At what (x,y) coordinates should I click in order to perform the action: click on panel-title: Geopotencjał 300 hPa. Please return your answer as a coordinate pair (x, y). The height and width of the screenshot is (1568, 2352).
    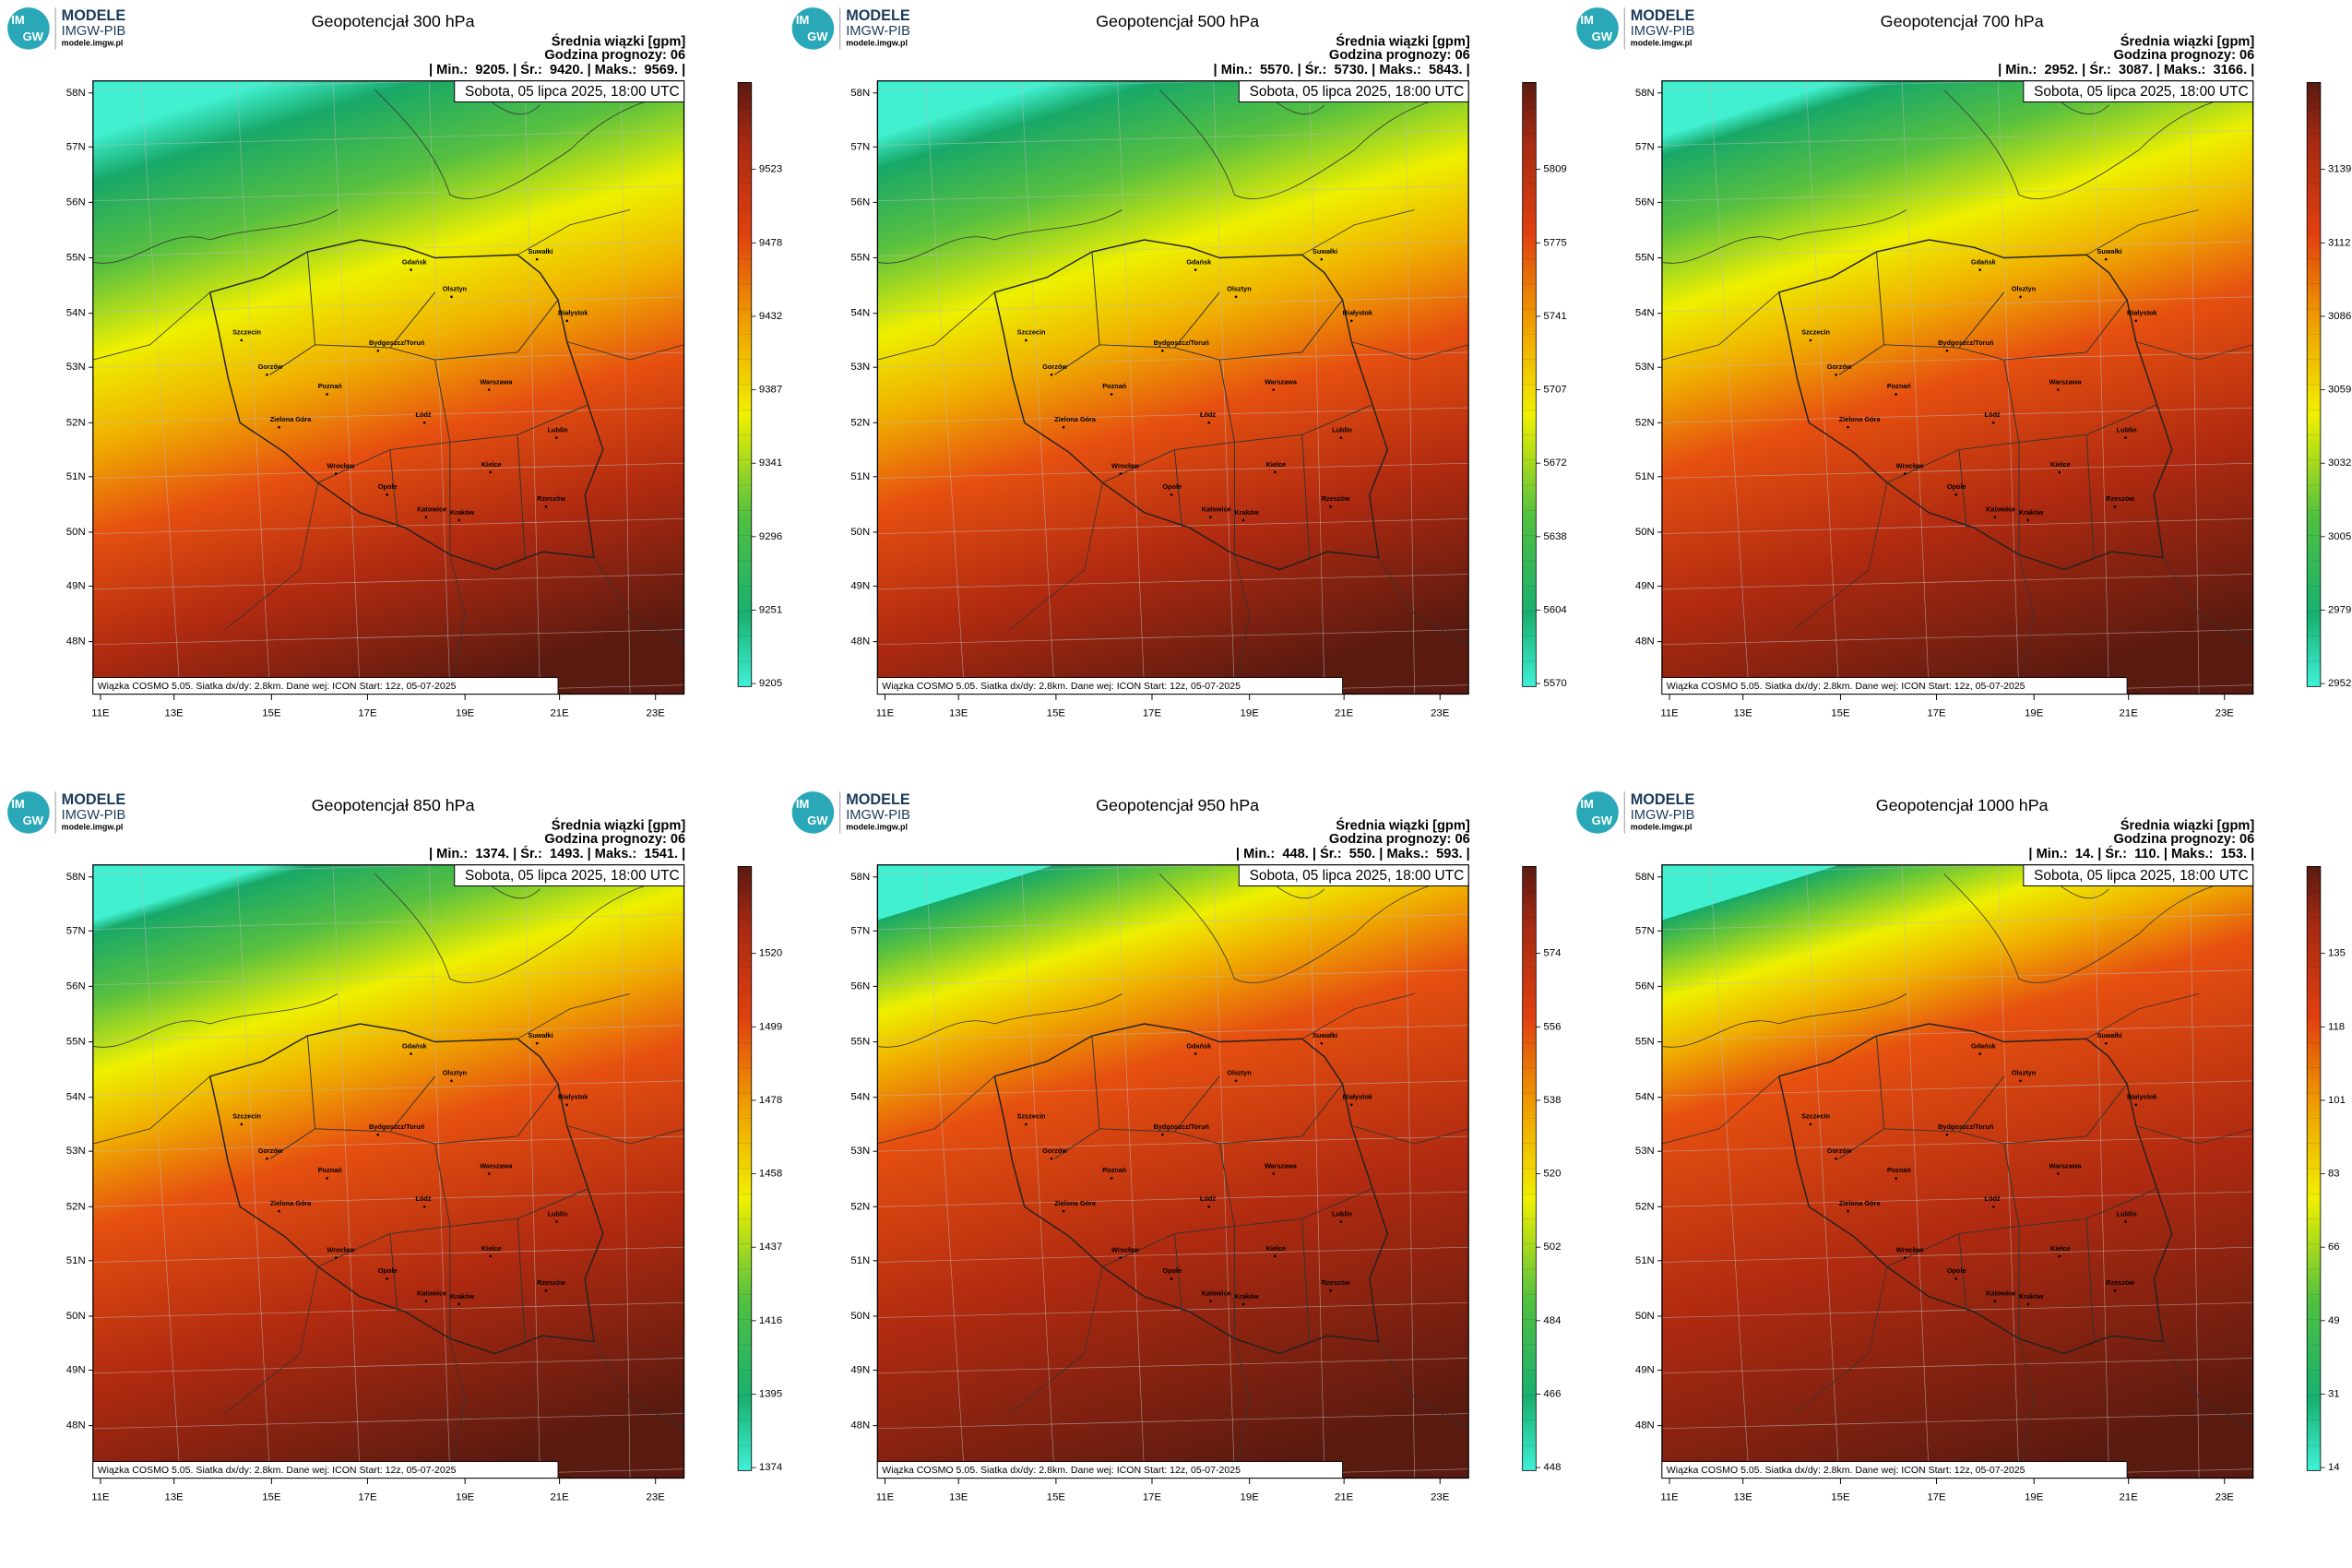
    Looking at the image, I should click on (393, 21).